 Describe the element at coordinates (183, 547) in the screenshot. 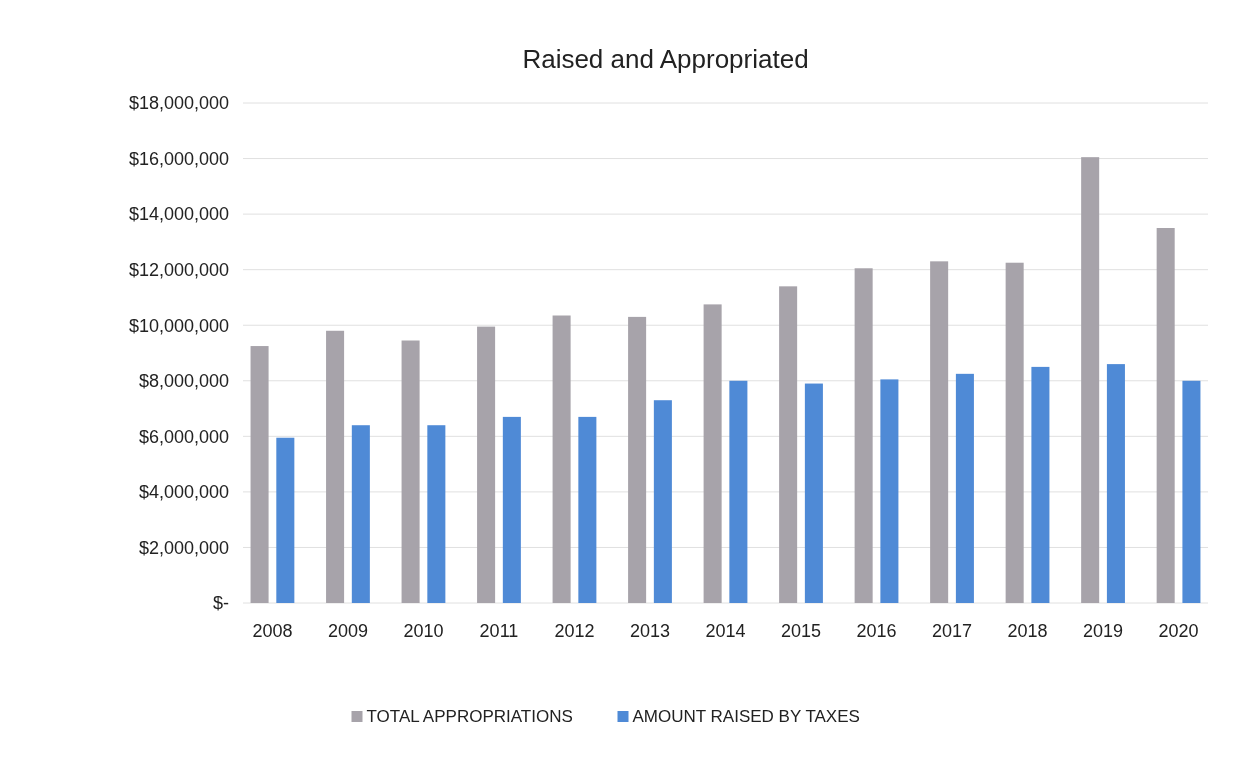

I see `y-tick-label: $2,000,000` at that location.